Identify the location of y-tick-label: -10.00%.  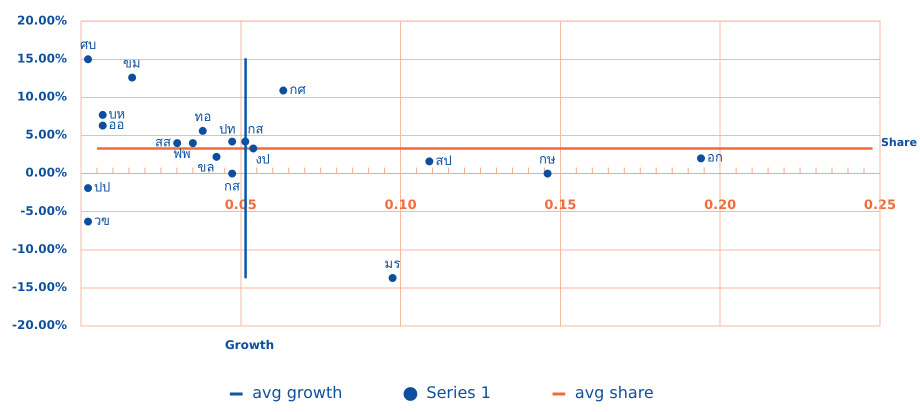
(39, 249).